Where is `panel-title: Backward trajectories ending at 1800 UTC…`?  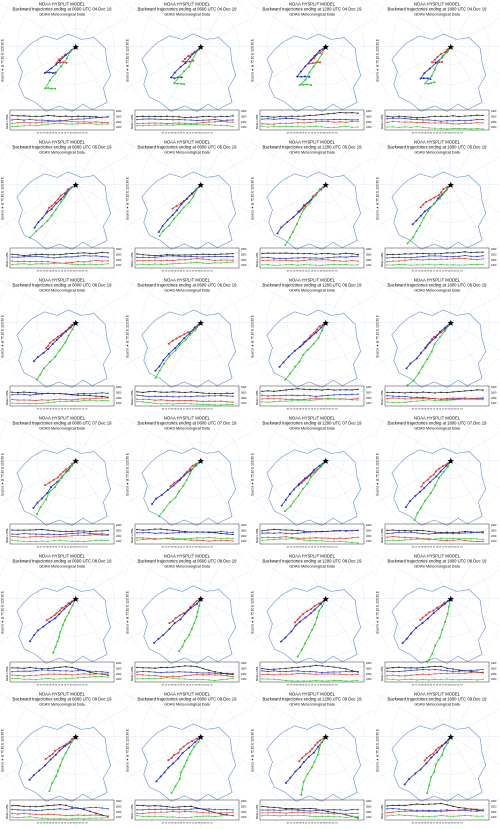 panel-title: Backward trajectories ending at 1800 UTC… is located at coordinates (438, 285).